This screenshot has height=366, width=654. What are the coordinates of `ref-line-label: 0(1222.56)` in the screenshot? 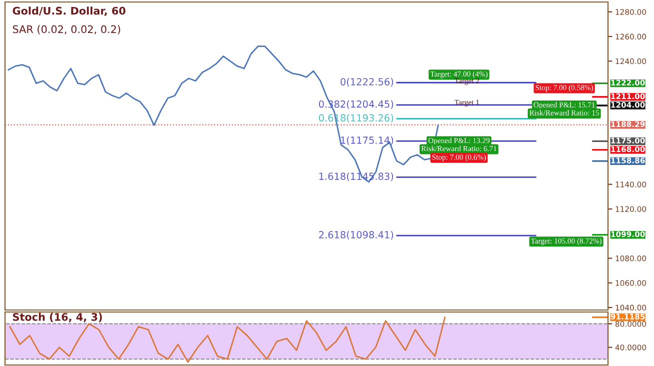 It's located at (367, 82).